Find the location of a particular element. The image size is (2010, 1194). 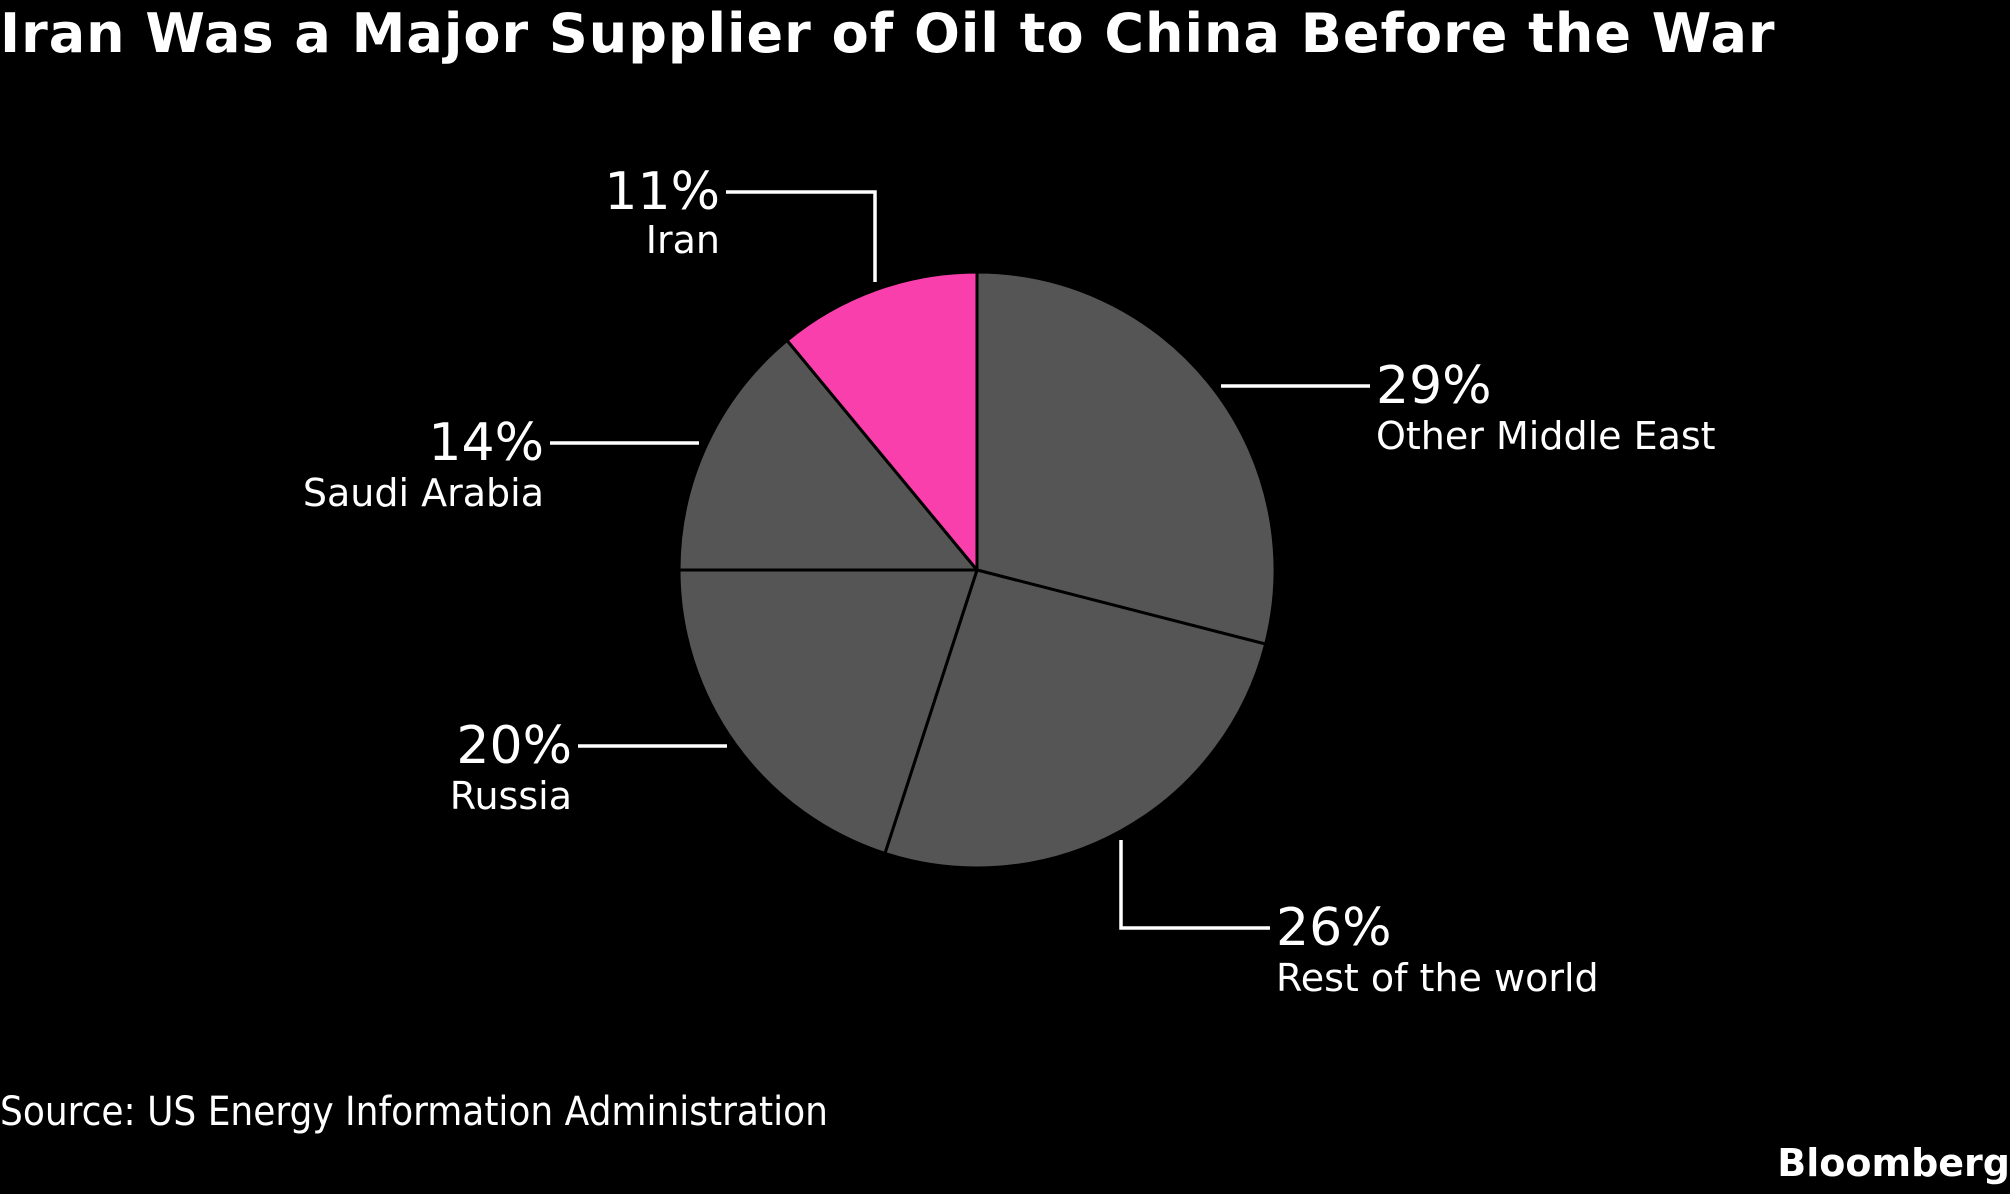

slice-name-rest-of-the-world: Rest of the world is located at coordinates (1437, 978).